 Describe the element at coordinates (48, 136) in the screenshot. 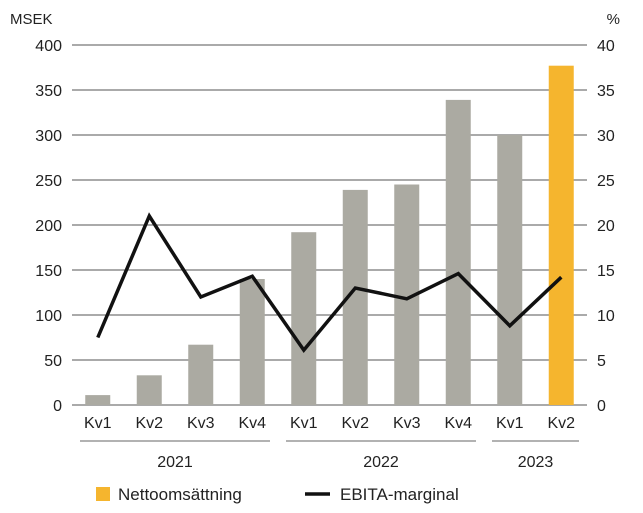

I see `left-tick-label: 300` at that location.